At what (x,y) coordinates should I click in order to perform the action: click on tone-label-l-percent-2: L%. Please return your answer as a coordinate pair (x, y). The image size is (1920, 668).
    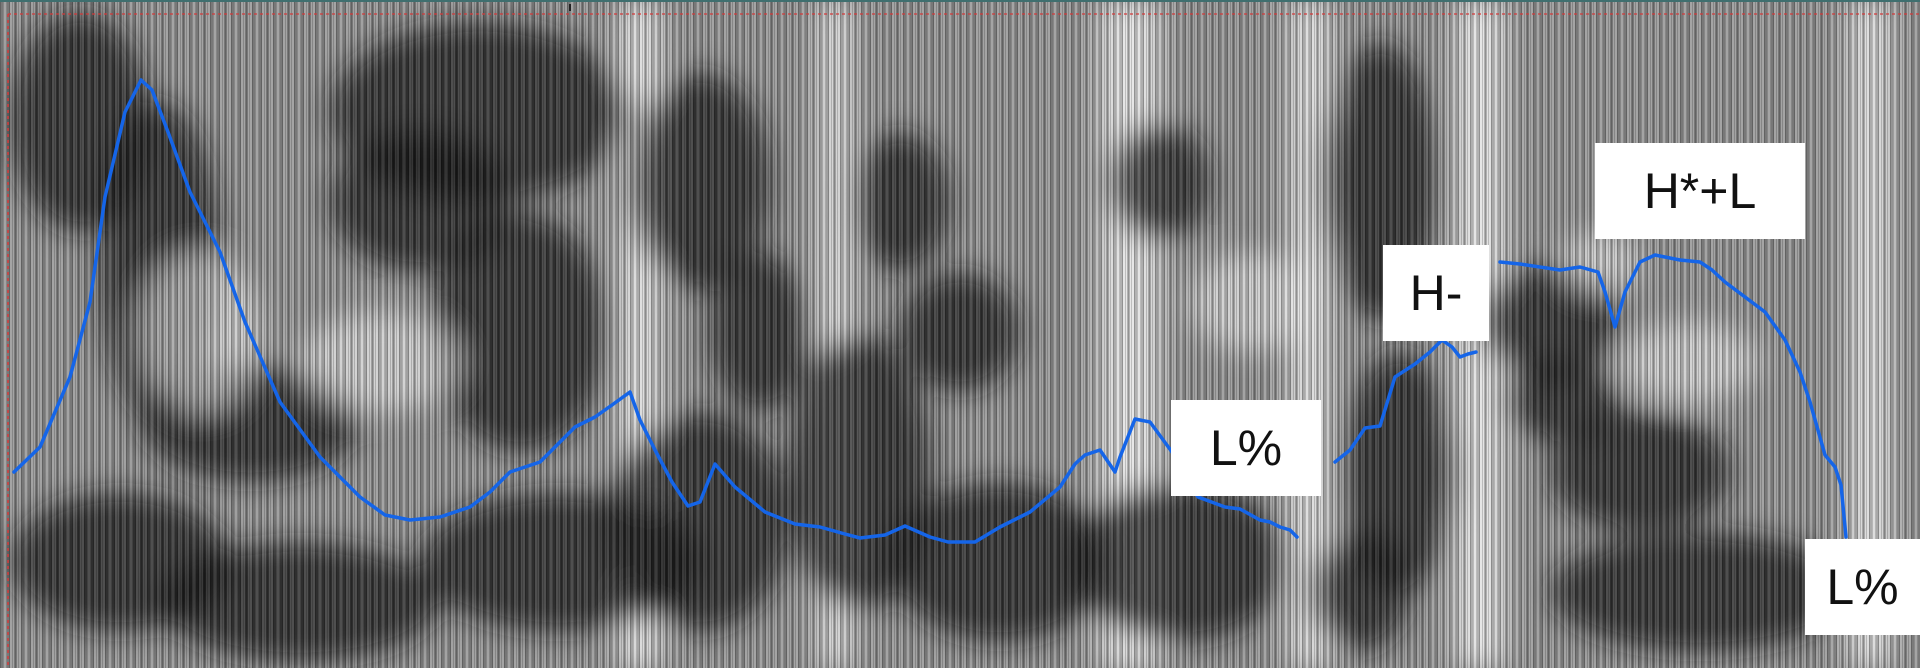
    Looking at the image, I should click on (1862, 587).